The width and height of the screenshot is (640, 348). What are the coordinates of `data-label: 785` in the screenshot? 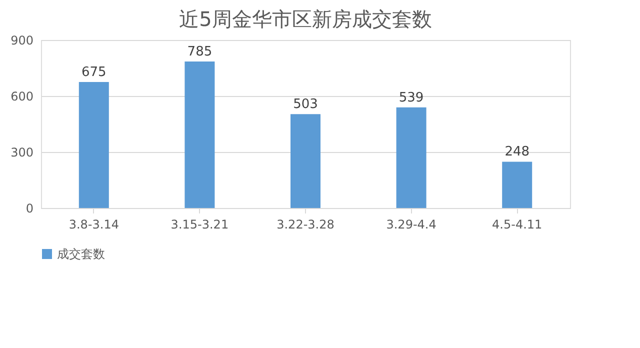 It's located at (199, 52).